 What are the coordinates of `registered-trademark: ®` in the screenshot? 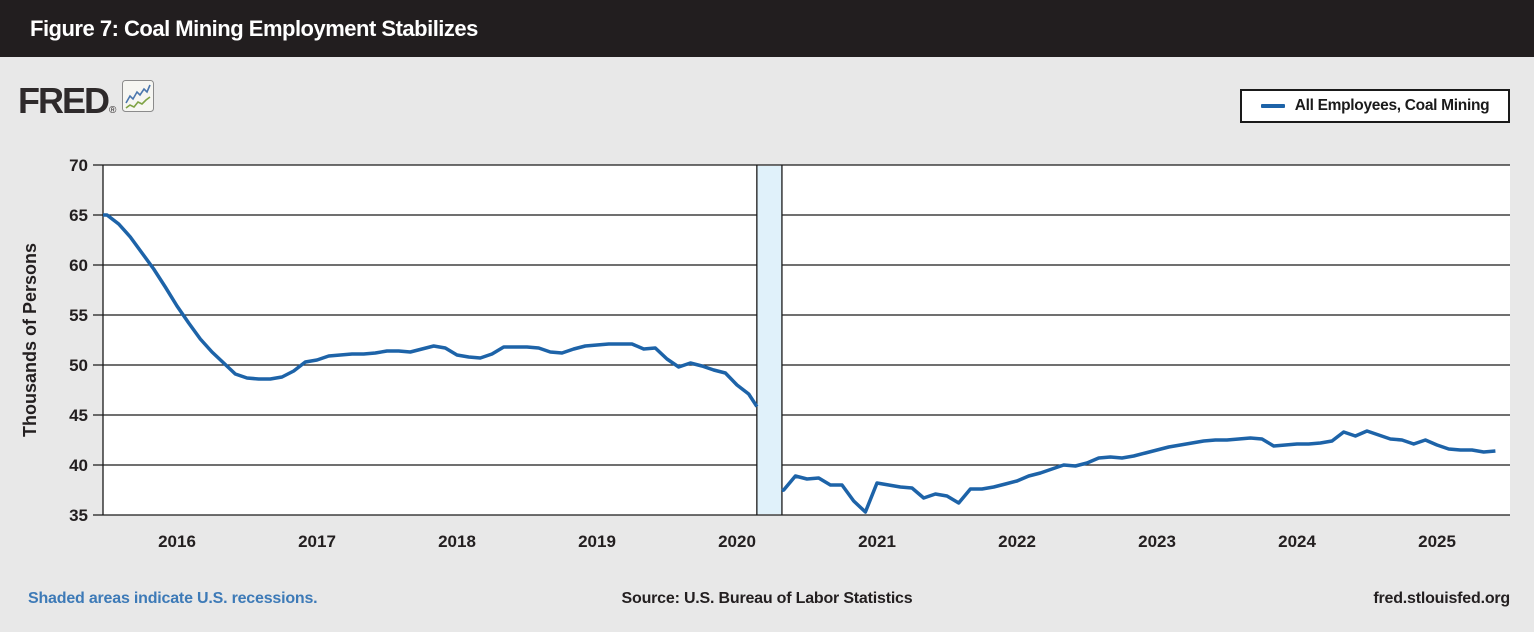 It's located at (113, 110).